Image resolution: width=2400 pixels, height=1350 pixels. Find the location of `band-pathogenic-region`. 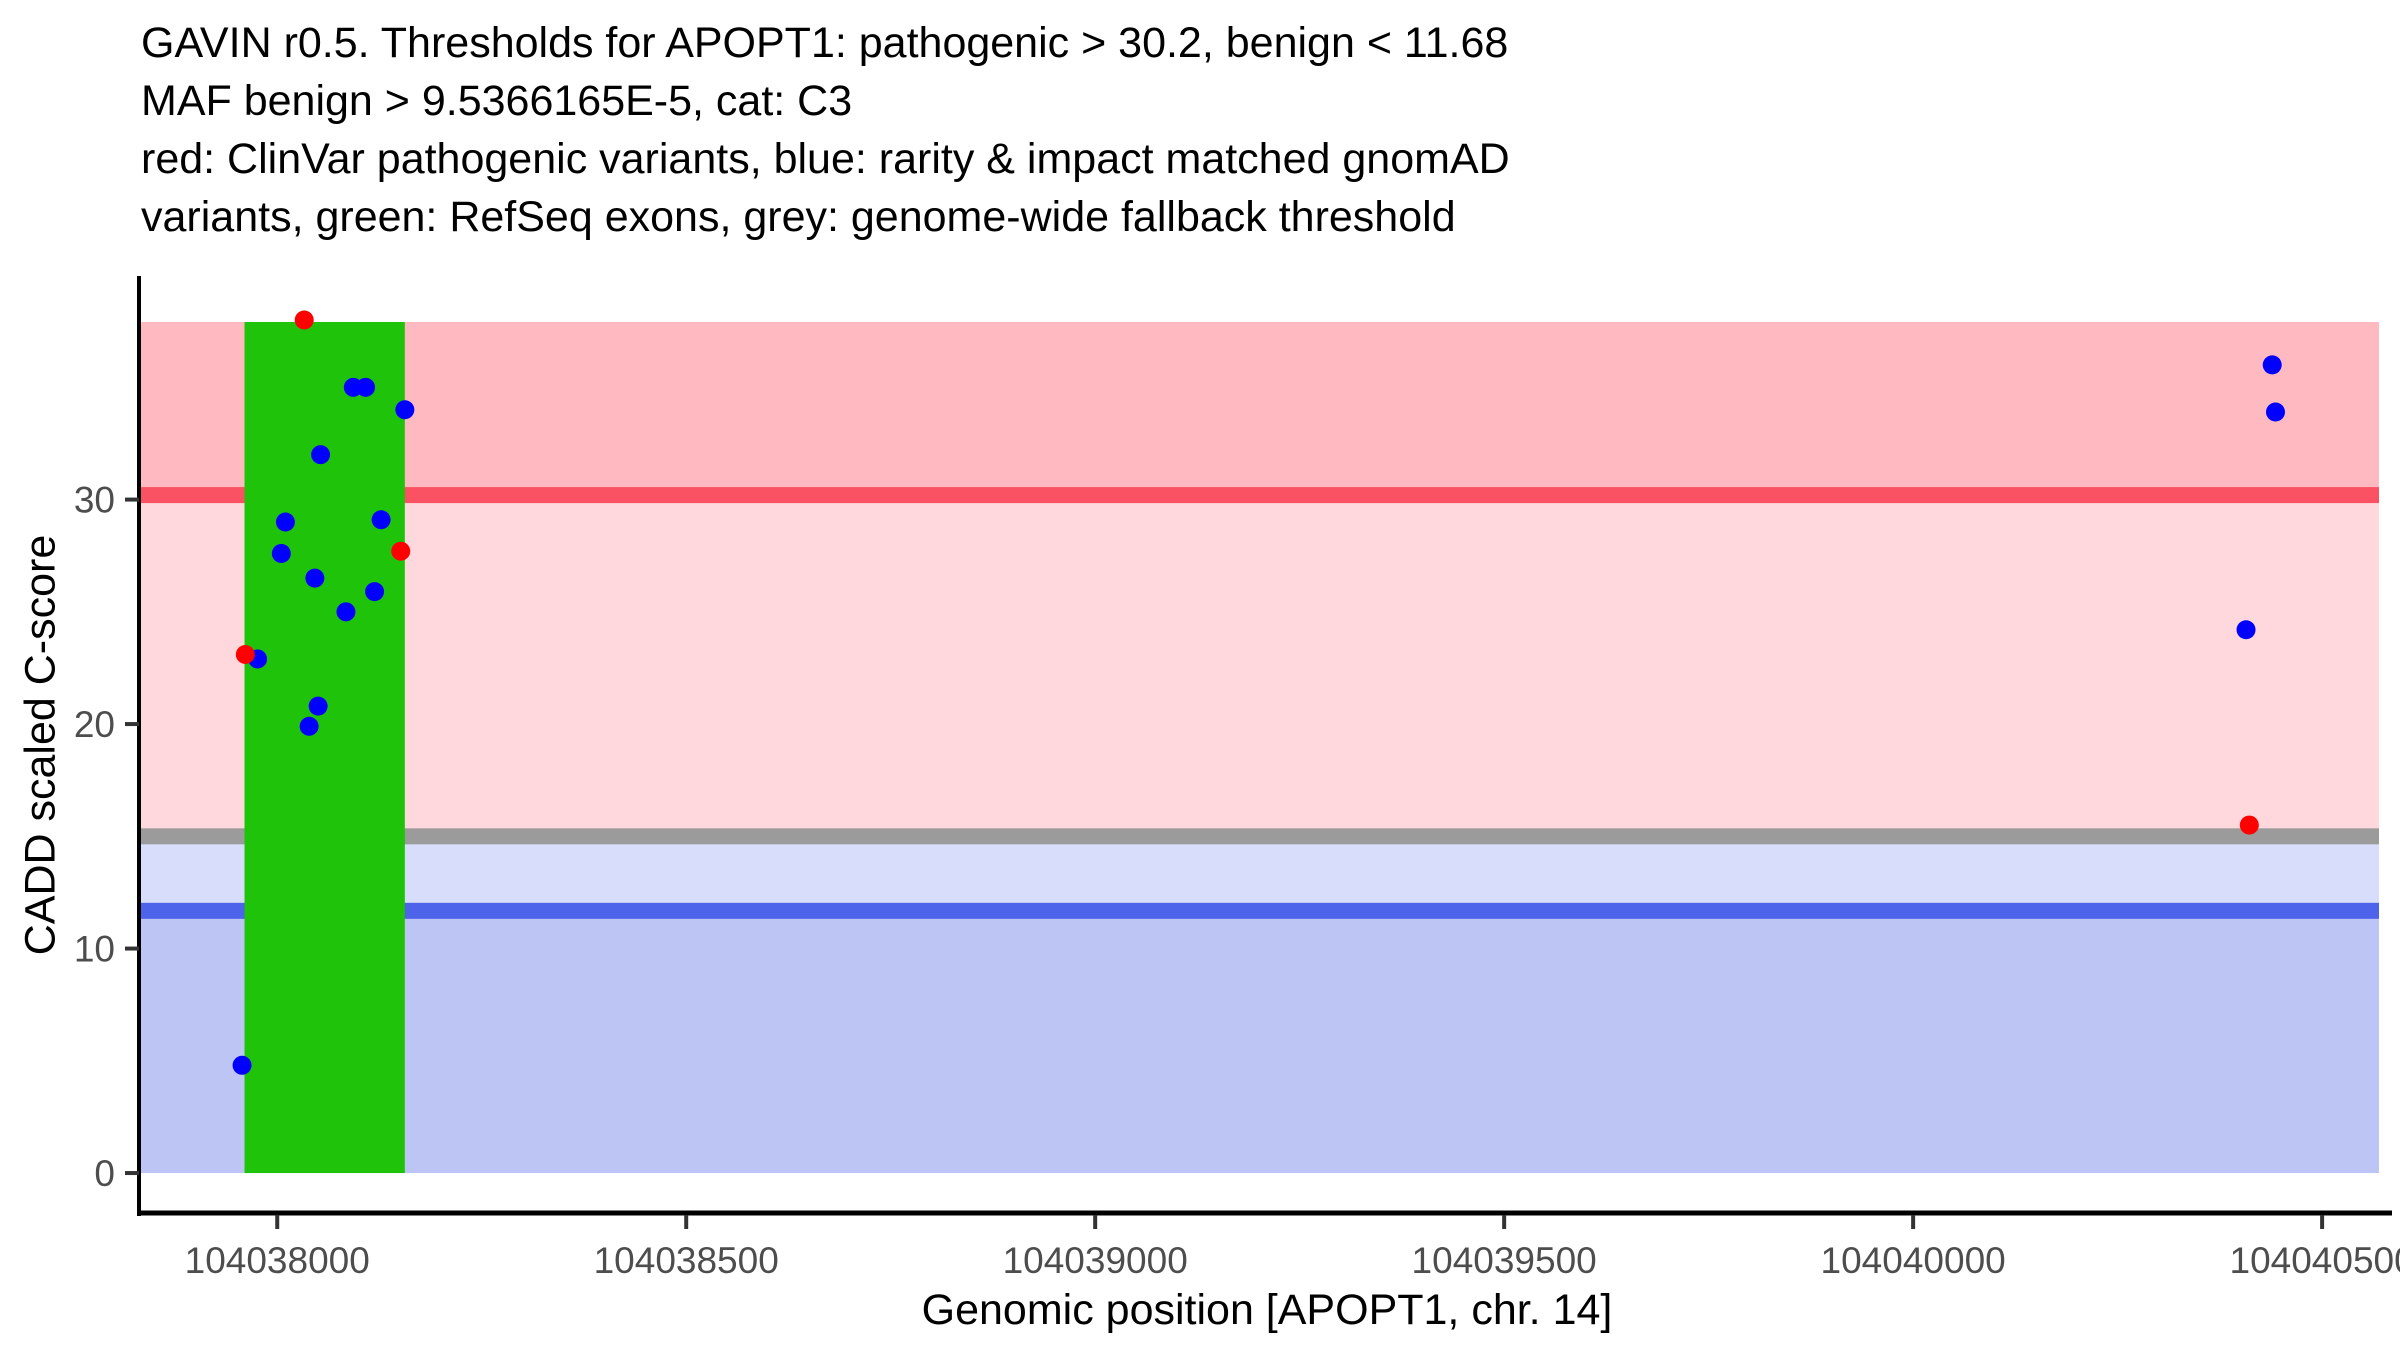

band-pathogenic-region is located at coordinates (1259, 409).